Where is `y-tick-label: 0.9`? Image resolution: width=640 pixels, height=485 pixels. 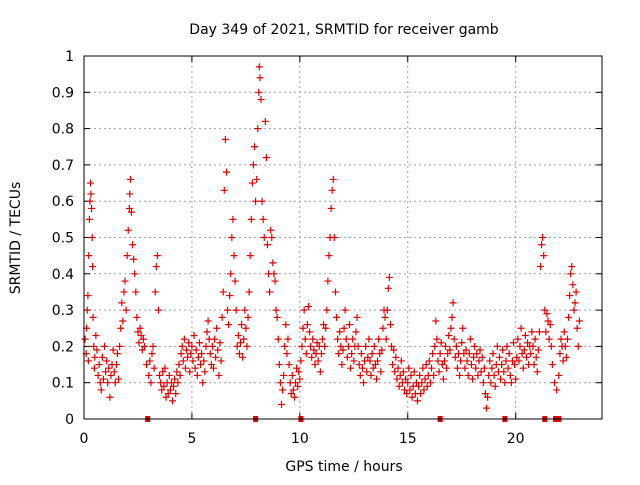
y-tick-label: 0.9 is located at coordinates (63, 93).